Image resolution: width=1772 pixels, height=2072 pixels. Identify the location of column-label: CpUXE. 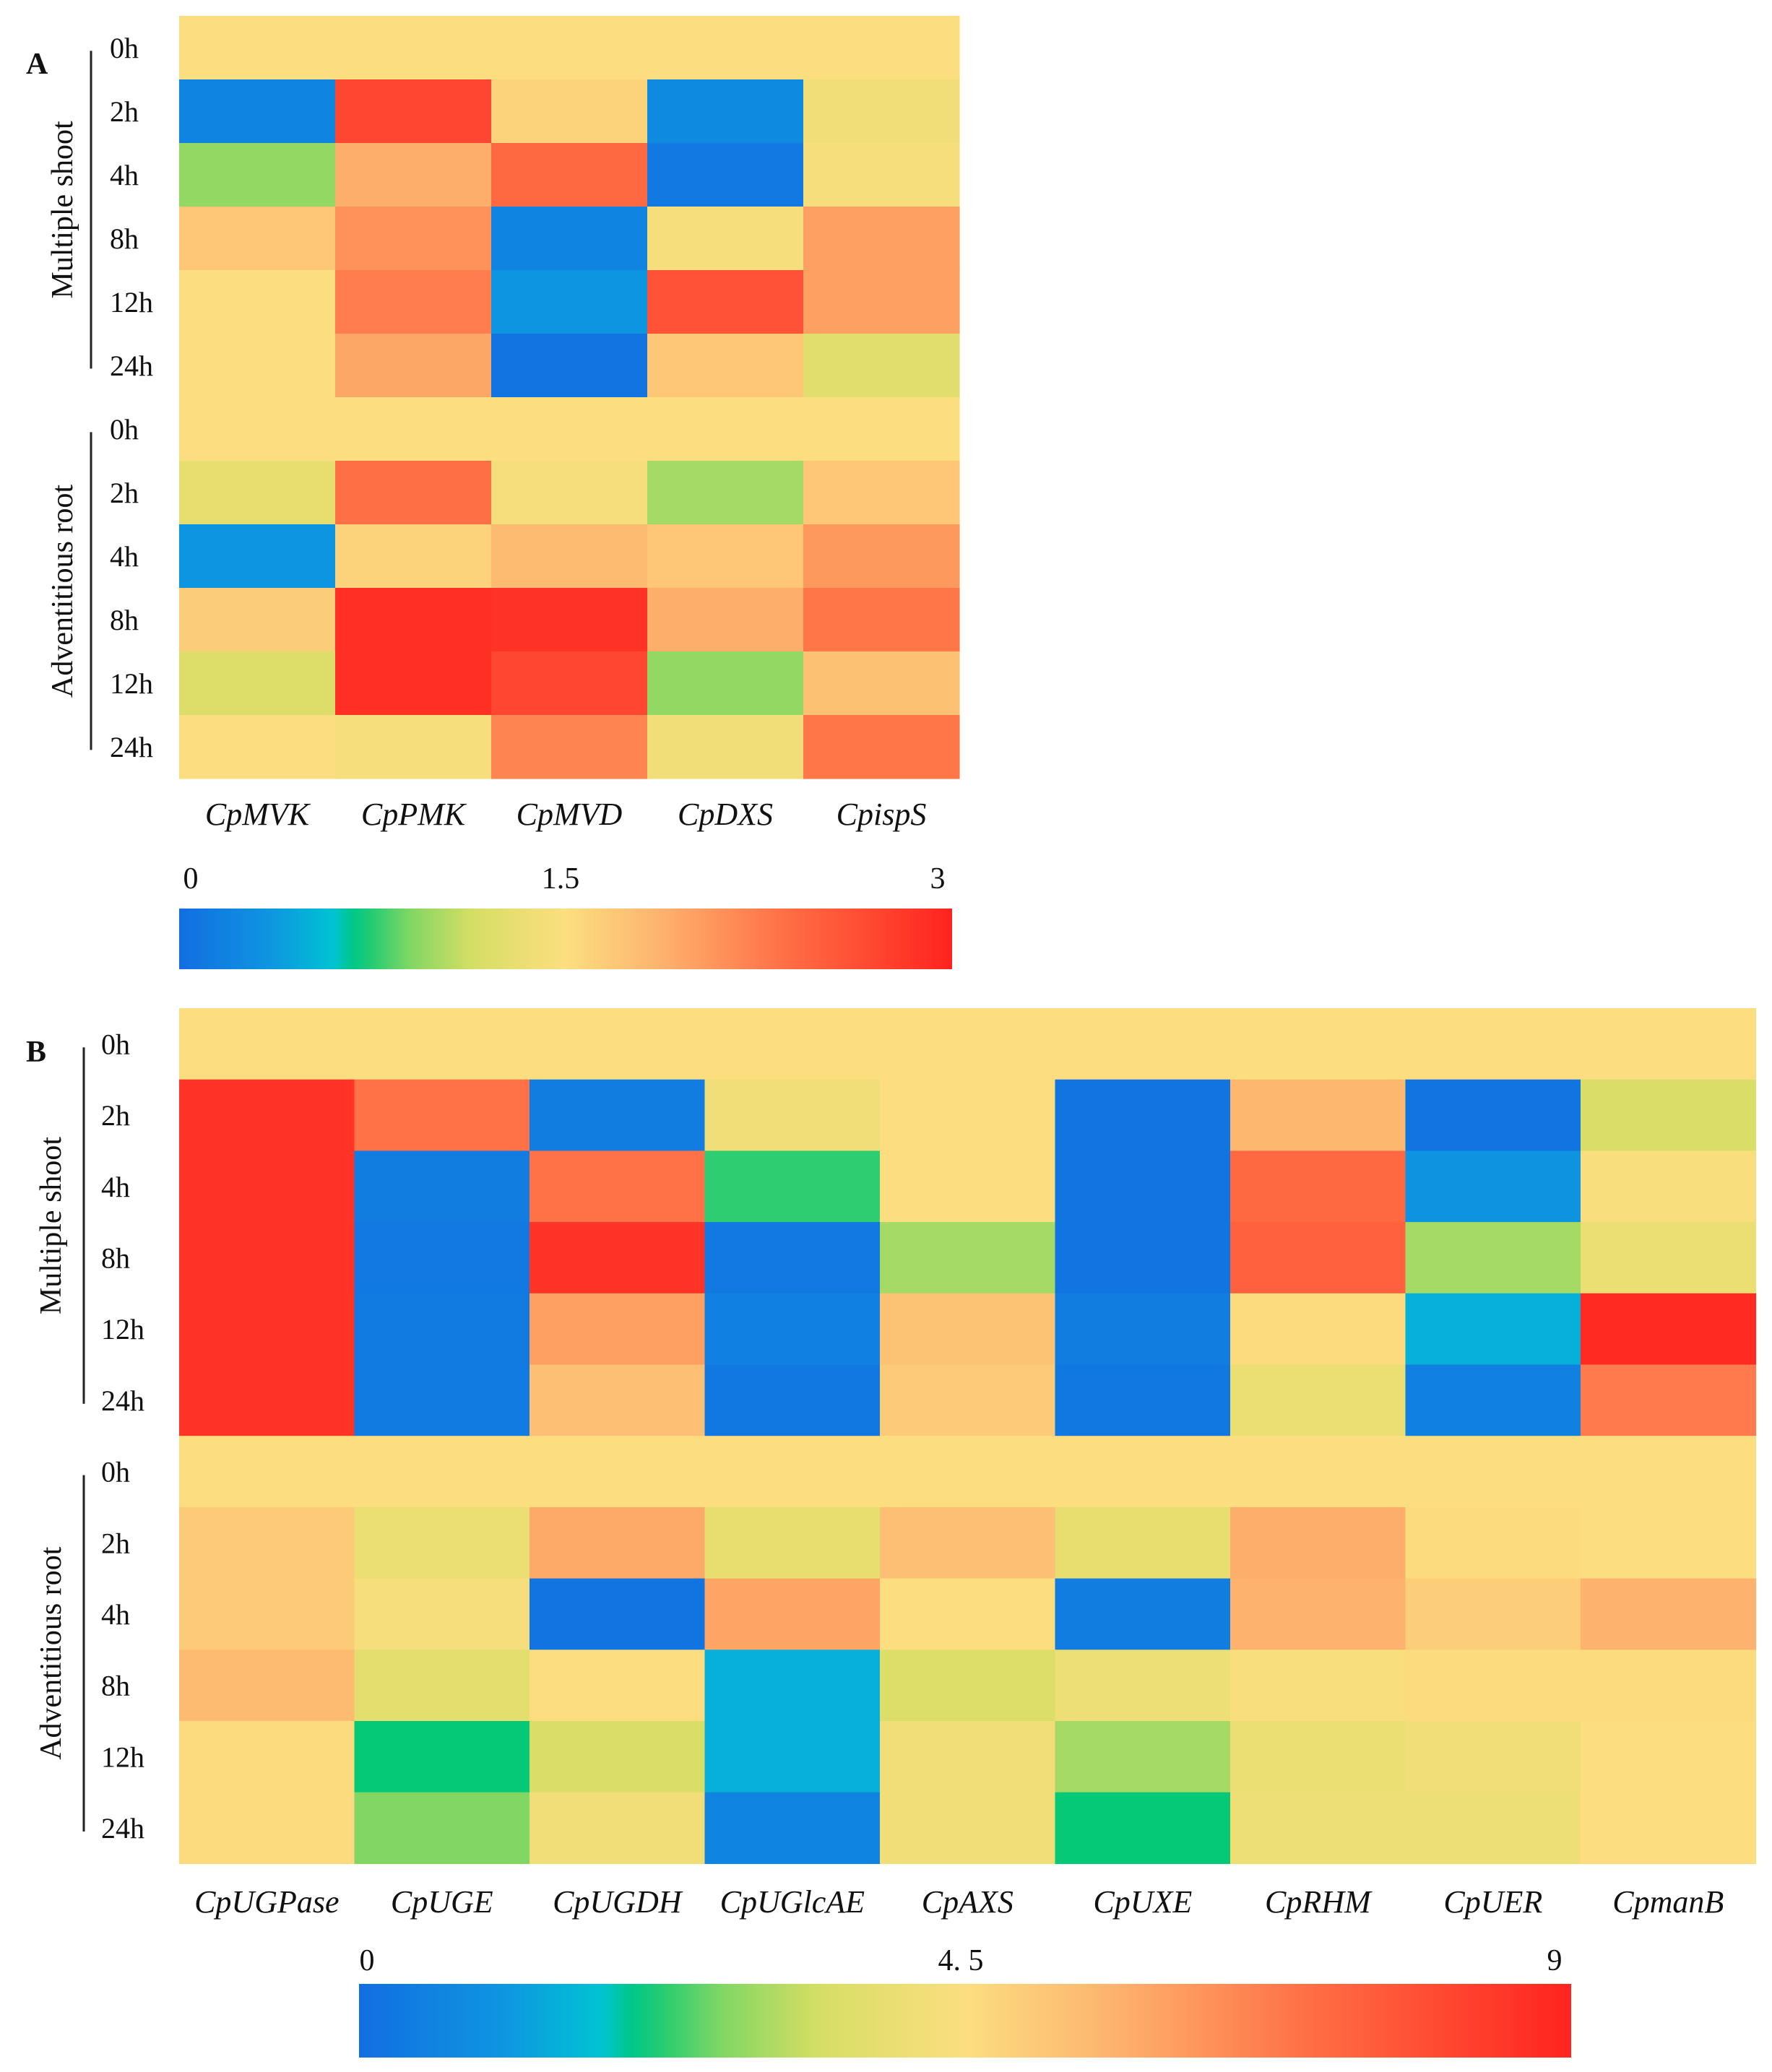
(1142, 1902).